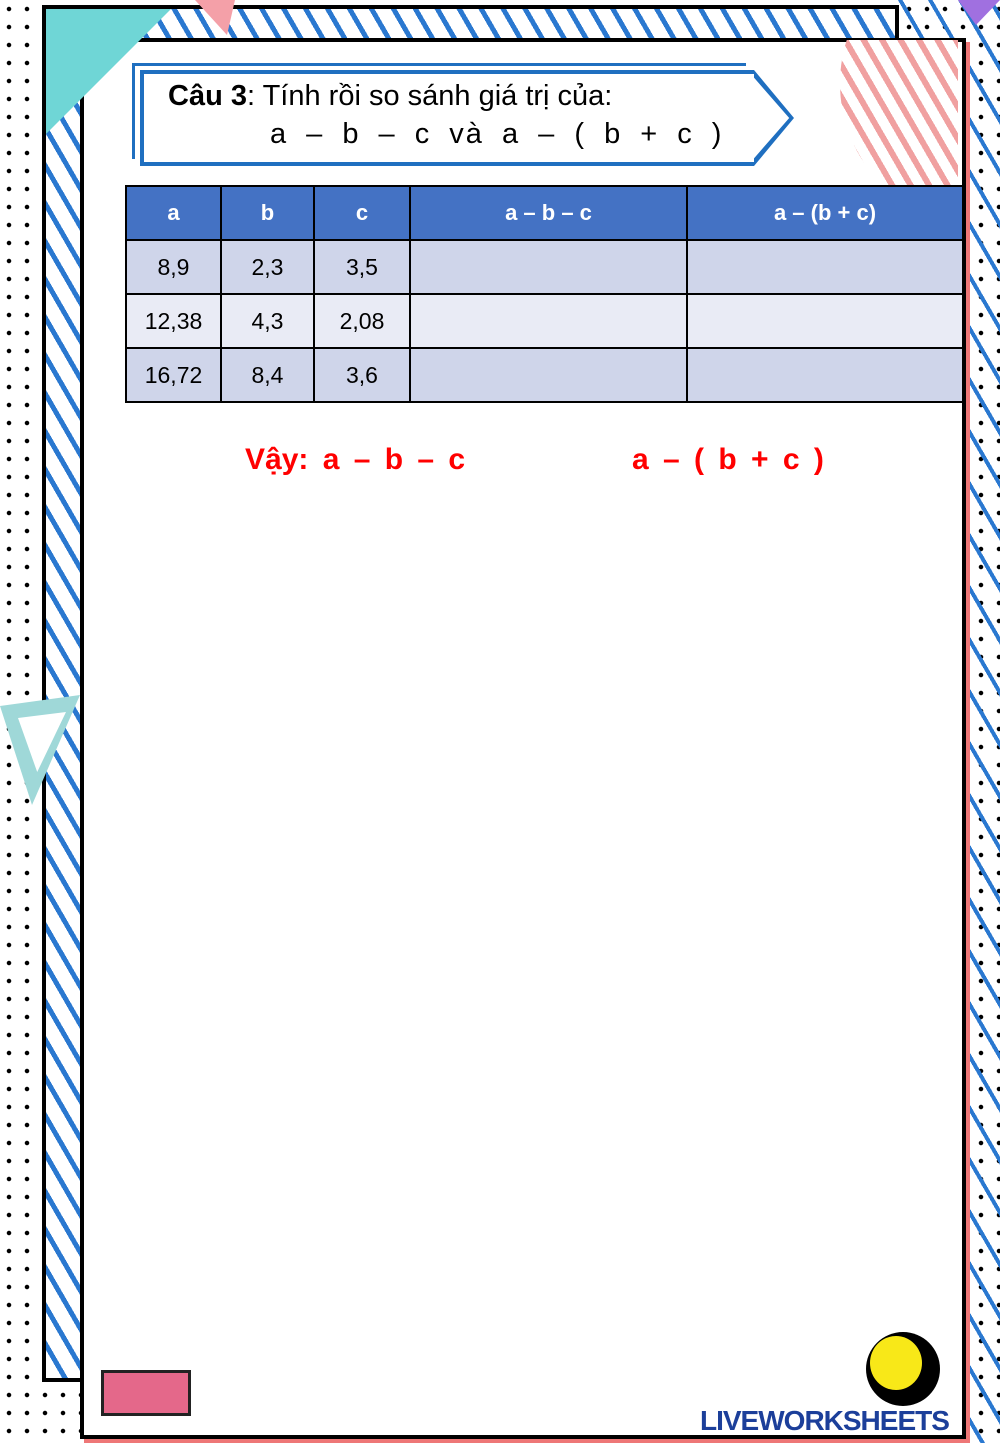 The image size is (1000, 1443). Describe the element at coordinates (362, 267) in the screenshot. I see `cell: 3,5` at that location.